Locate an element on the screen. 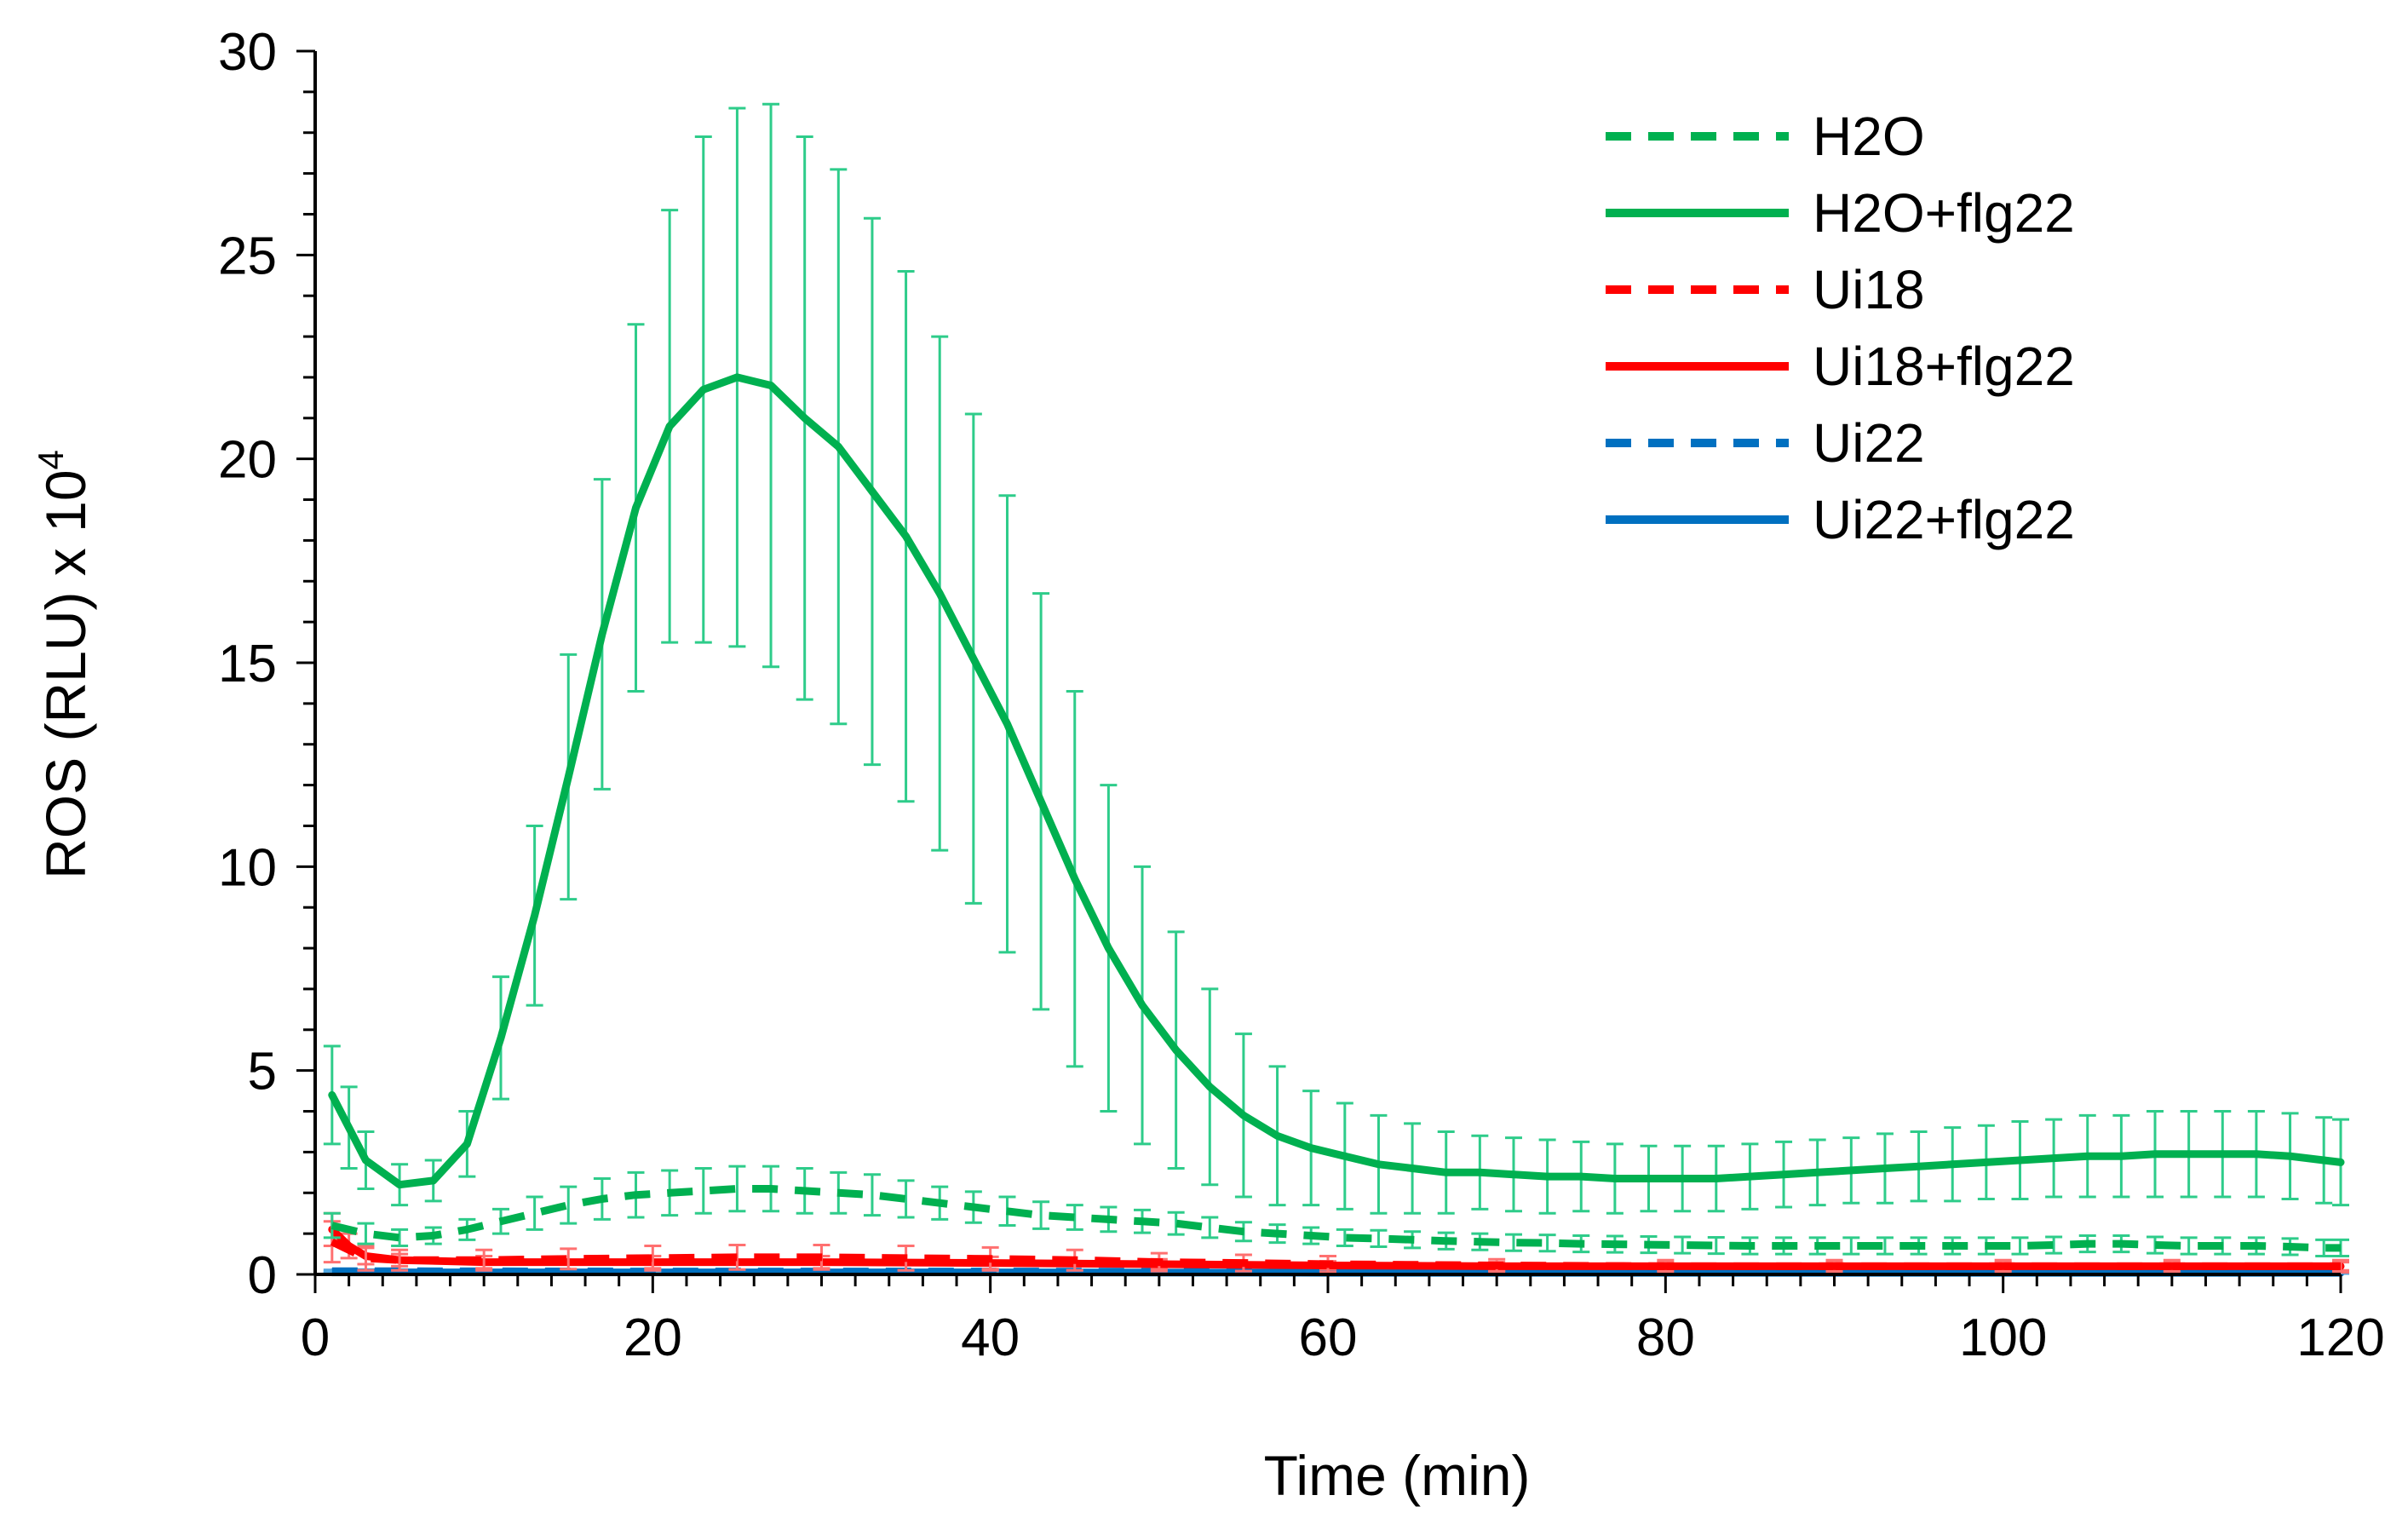 The height and width of the screenshot is (1524, 2408). legend-label: Ui22 is located at coordinates (1869, 443).